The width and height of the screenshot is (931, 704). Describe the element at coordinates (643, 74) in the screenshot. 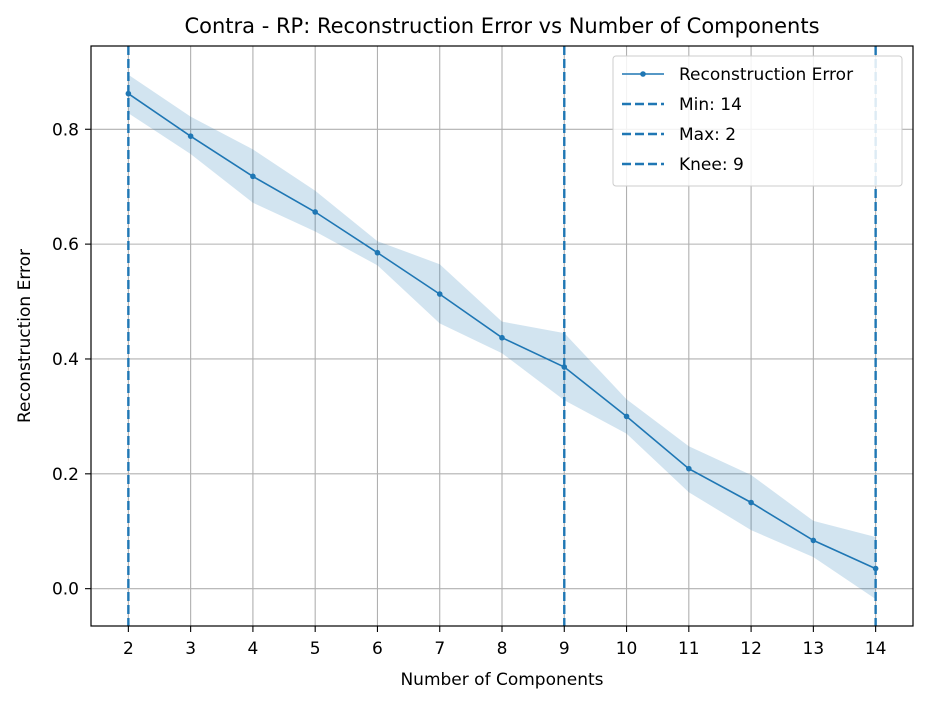

I see `legend-marker-point` at that location.